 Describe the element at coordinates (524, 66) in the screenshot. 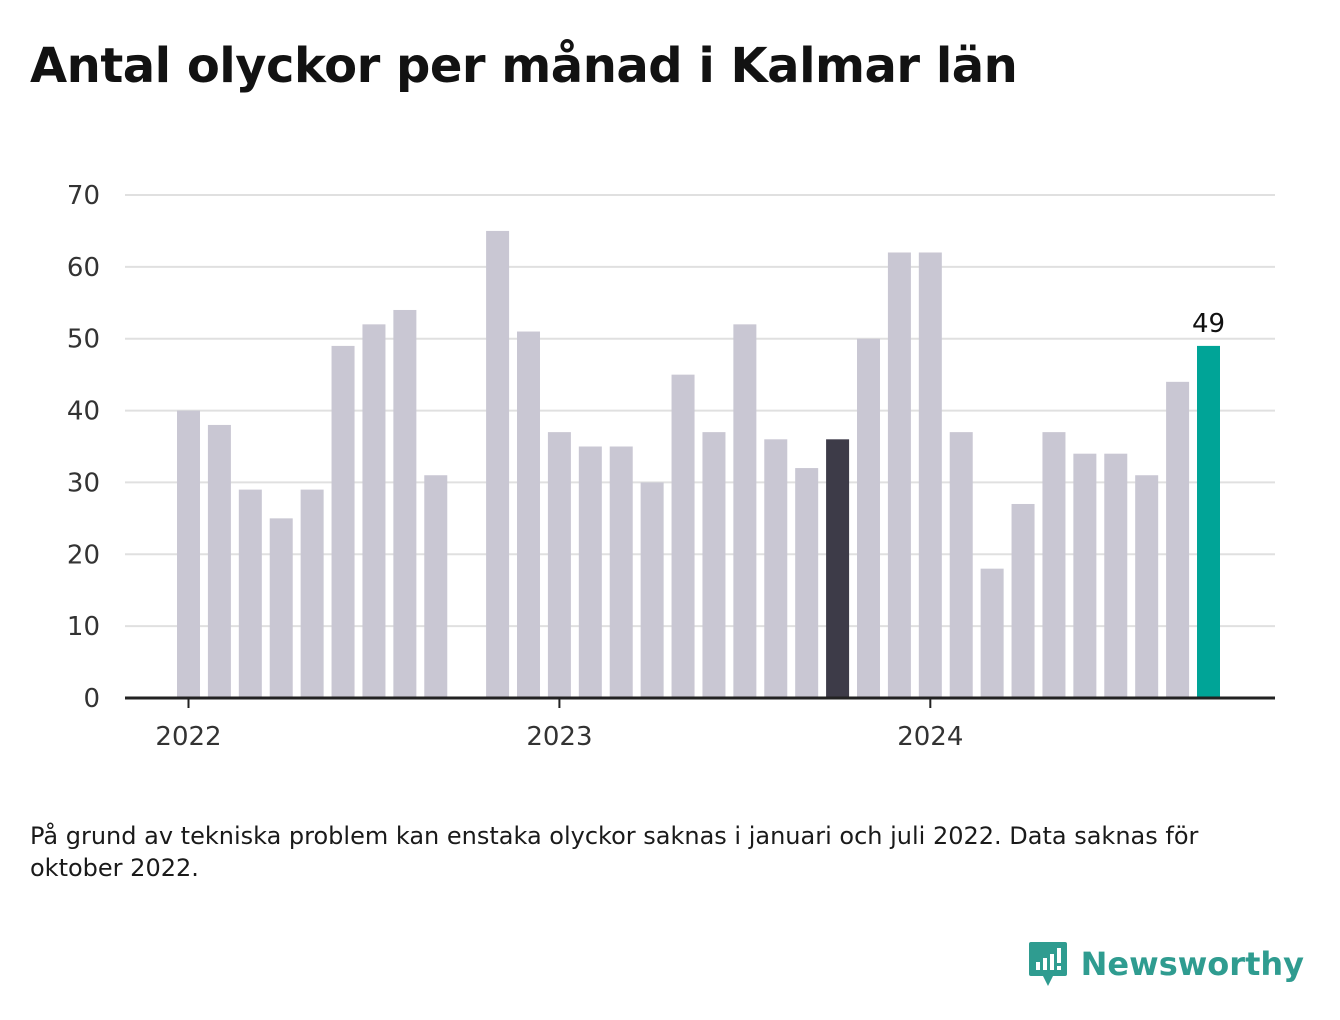

I see `chart-title: Antal olyckor per månad i Kalmar län` at that location.